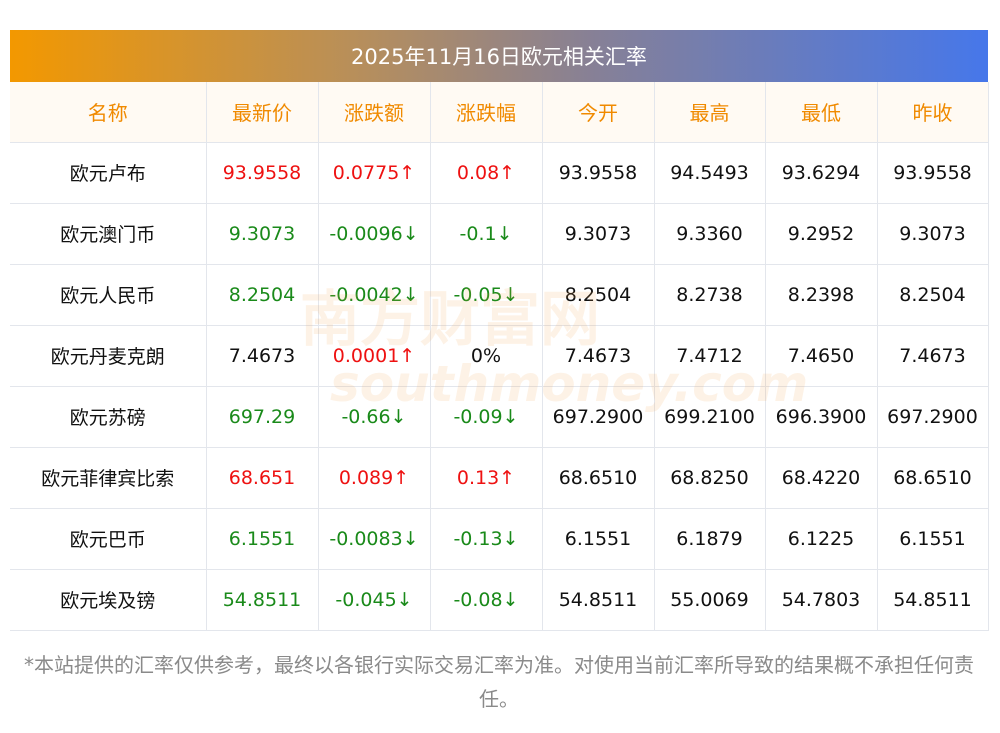  I want to click on cell-prev: 9.3073, so click(933, 234).